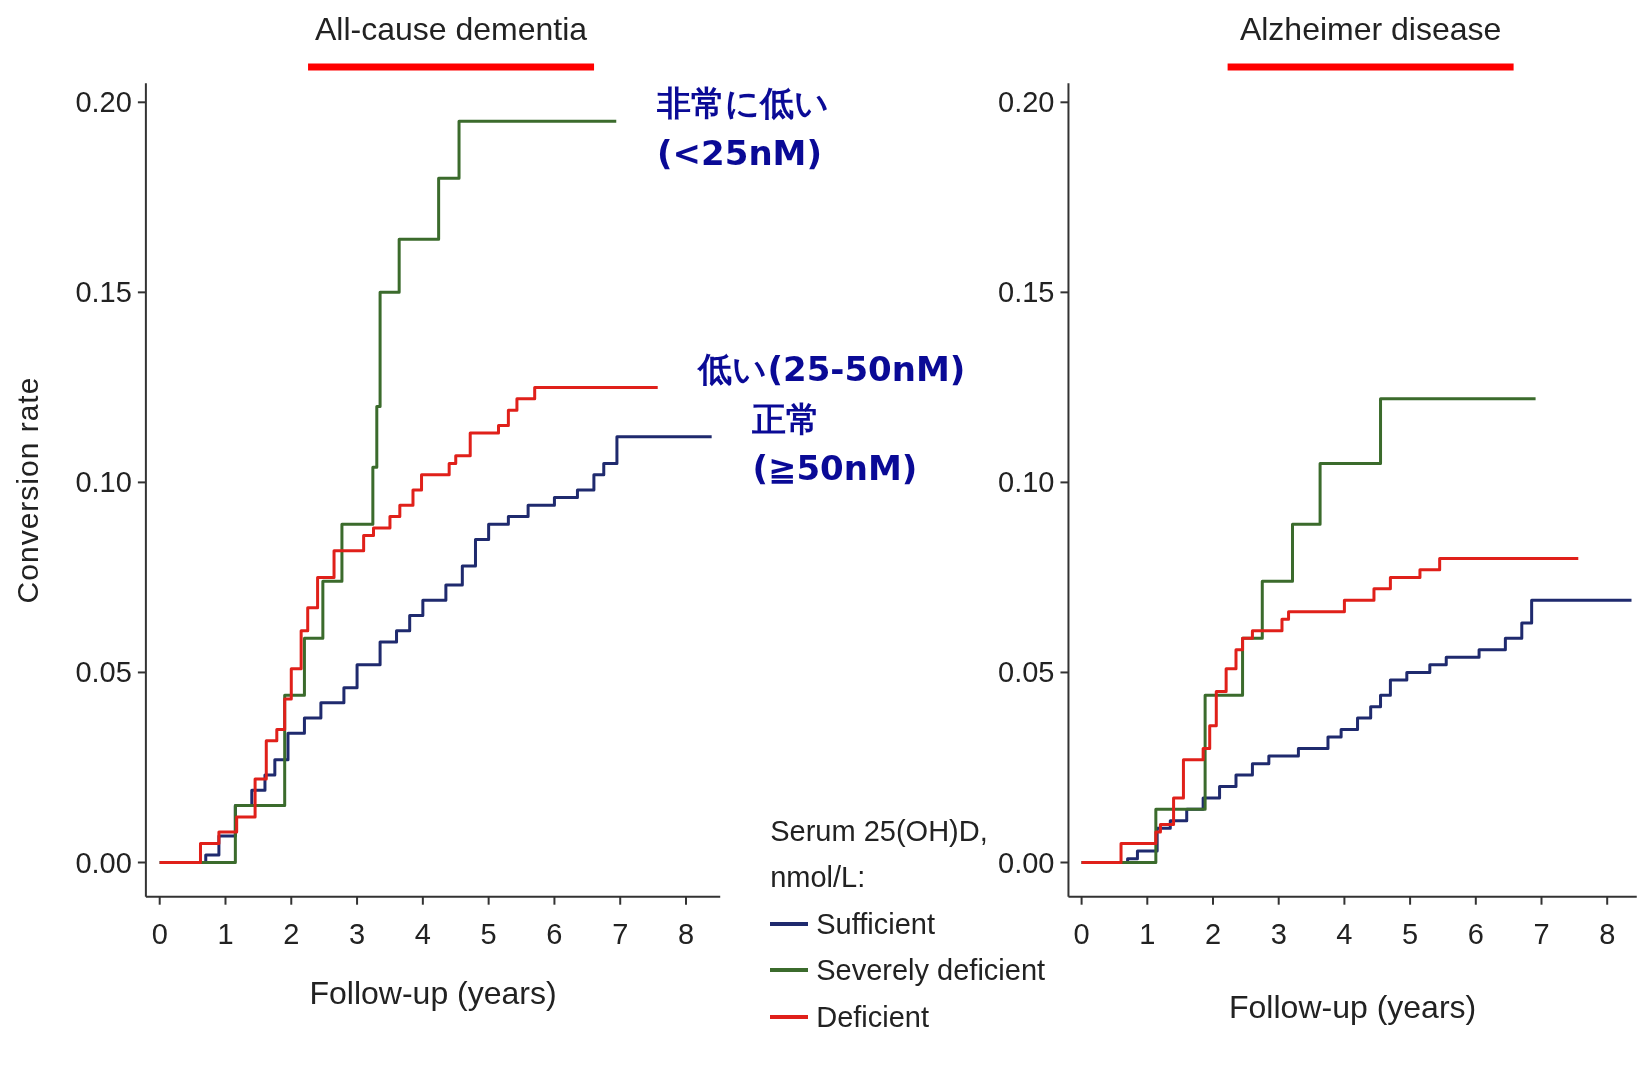  What do you see at coordinates (1370, 29) in the screenshot?
I see `chart-title: Alzheimer disease` at bounding box center [1370, 29].